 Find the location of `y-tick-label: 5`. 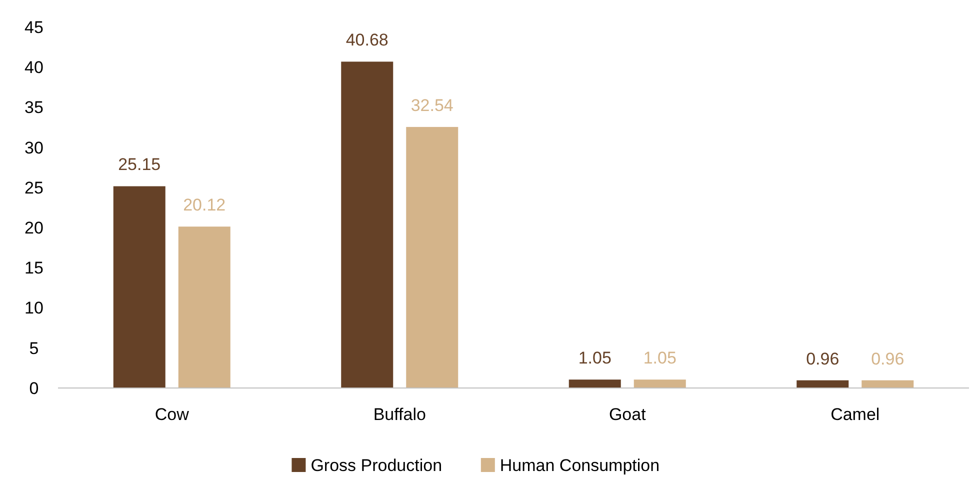

y-tick-label: 5 is located at coordinates (34, 348).